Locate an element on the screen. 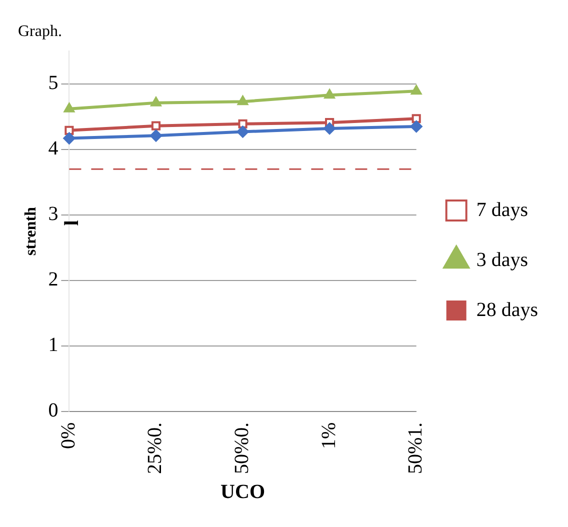  chart-title: Graph. is located at coordinates (40, 31).